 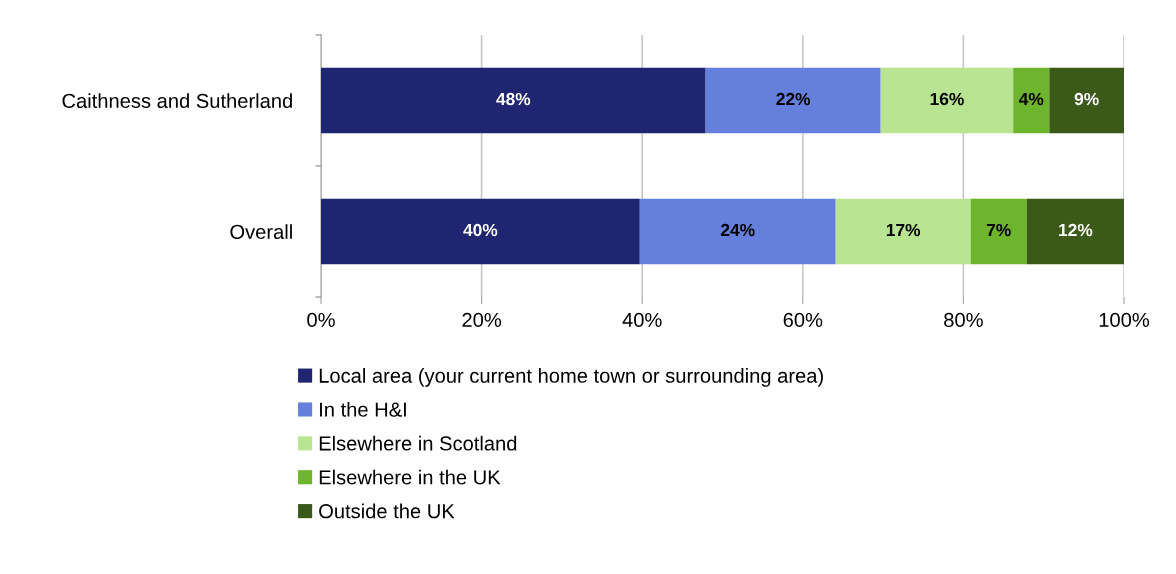 I want to click on legend-label: Elsewhere in Scotland, so click(x=418, y=443).